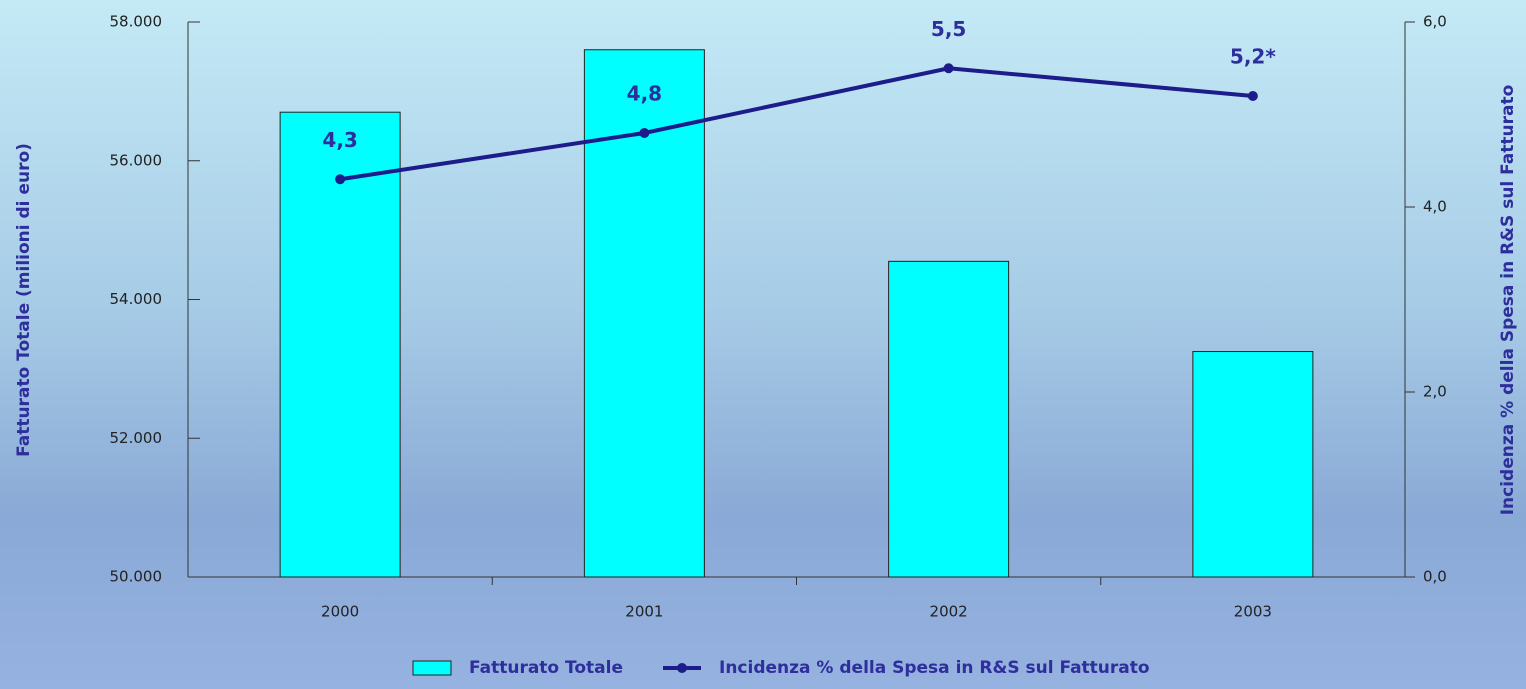 This screenshot has height=689, width=1526. Describe the element at coordinates (644, 94) in the screenshot. I see `value-label: 4,8` at that location.